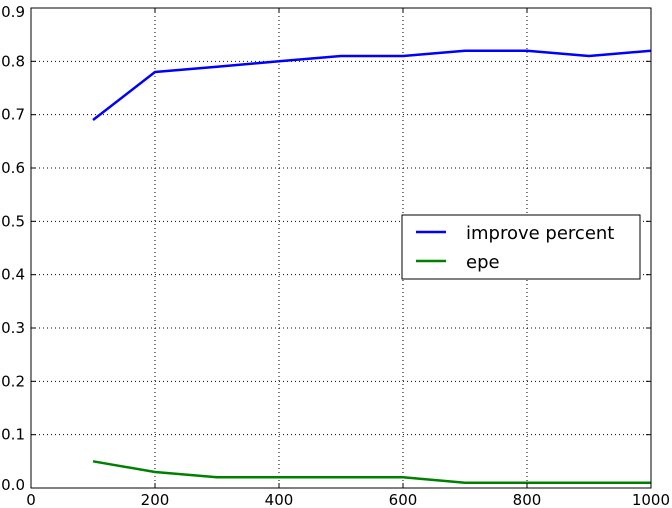 This screenshot has width=672, height=508. I want to click on y-tick-label: 0.6, so click(13, 168).